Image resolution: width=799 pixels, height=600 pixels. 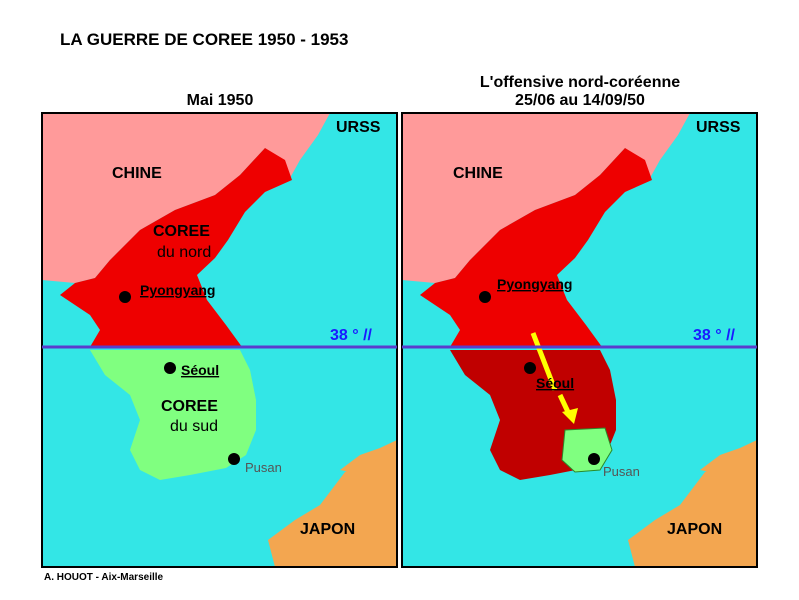 What do you see at coordinates (189, 406) in the screenshot?
I see `label-coree-sud: COREE` at bounding box center [189, 406].